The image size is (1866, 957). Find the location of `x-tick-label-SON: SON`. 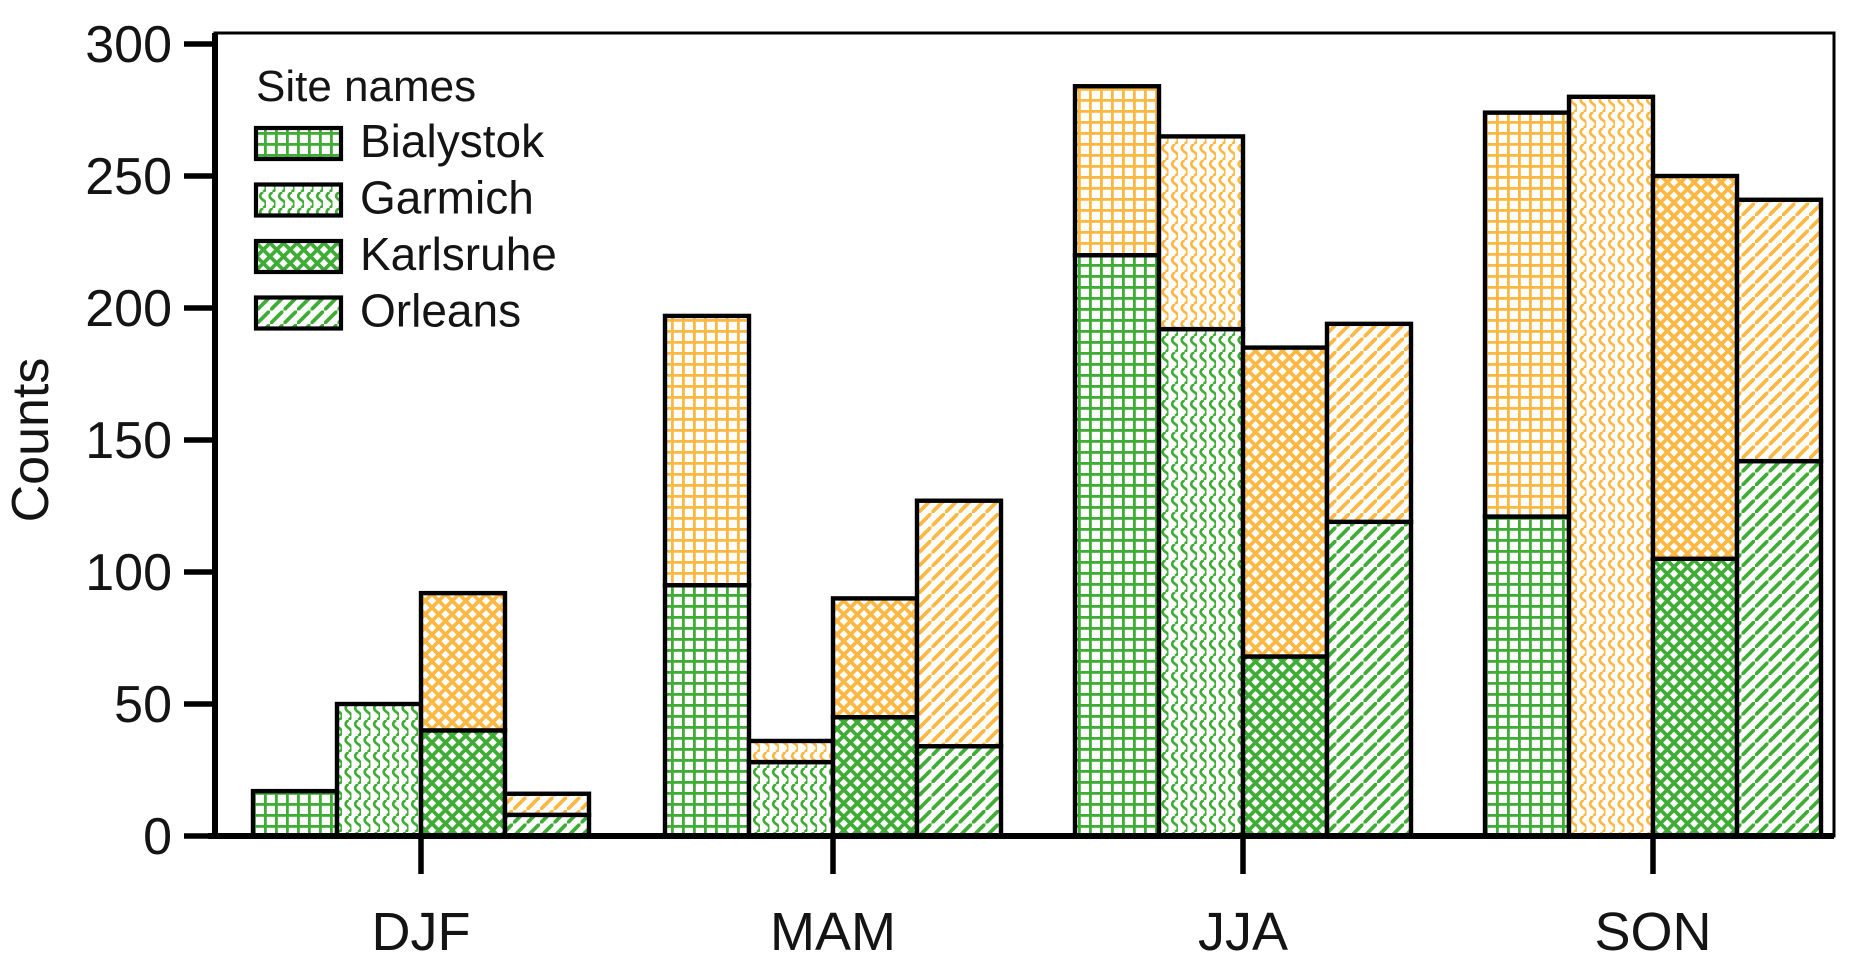

x-tick-label-SON: SON is located at coordinates (1652, 929).